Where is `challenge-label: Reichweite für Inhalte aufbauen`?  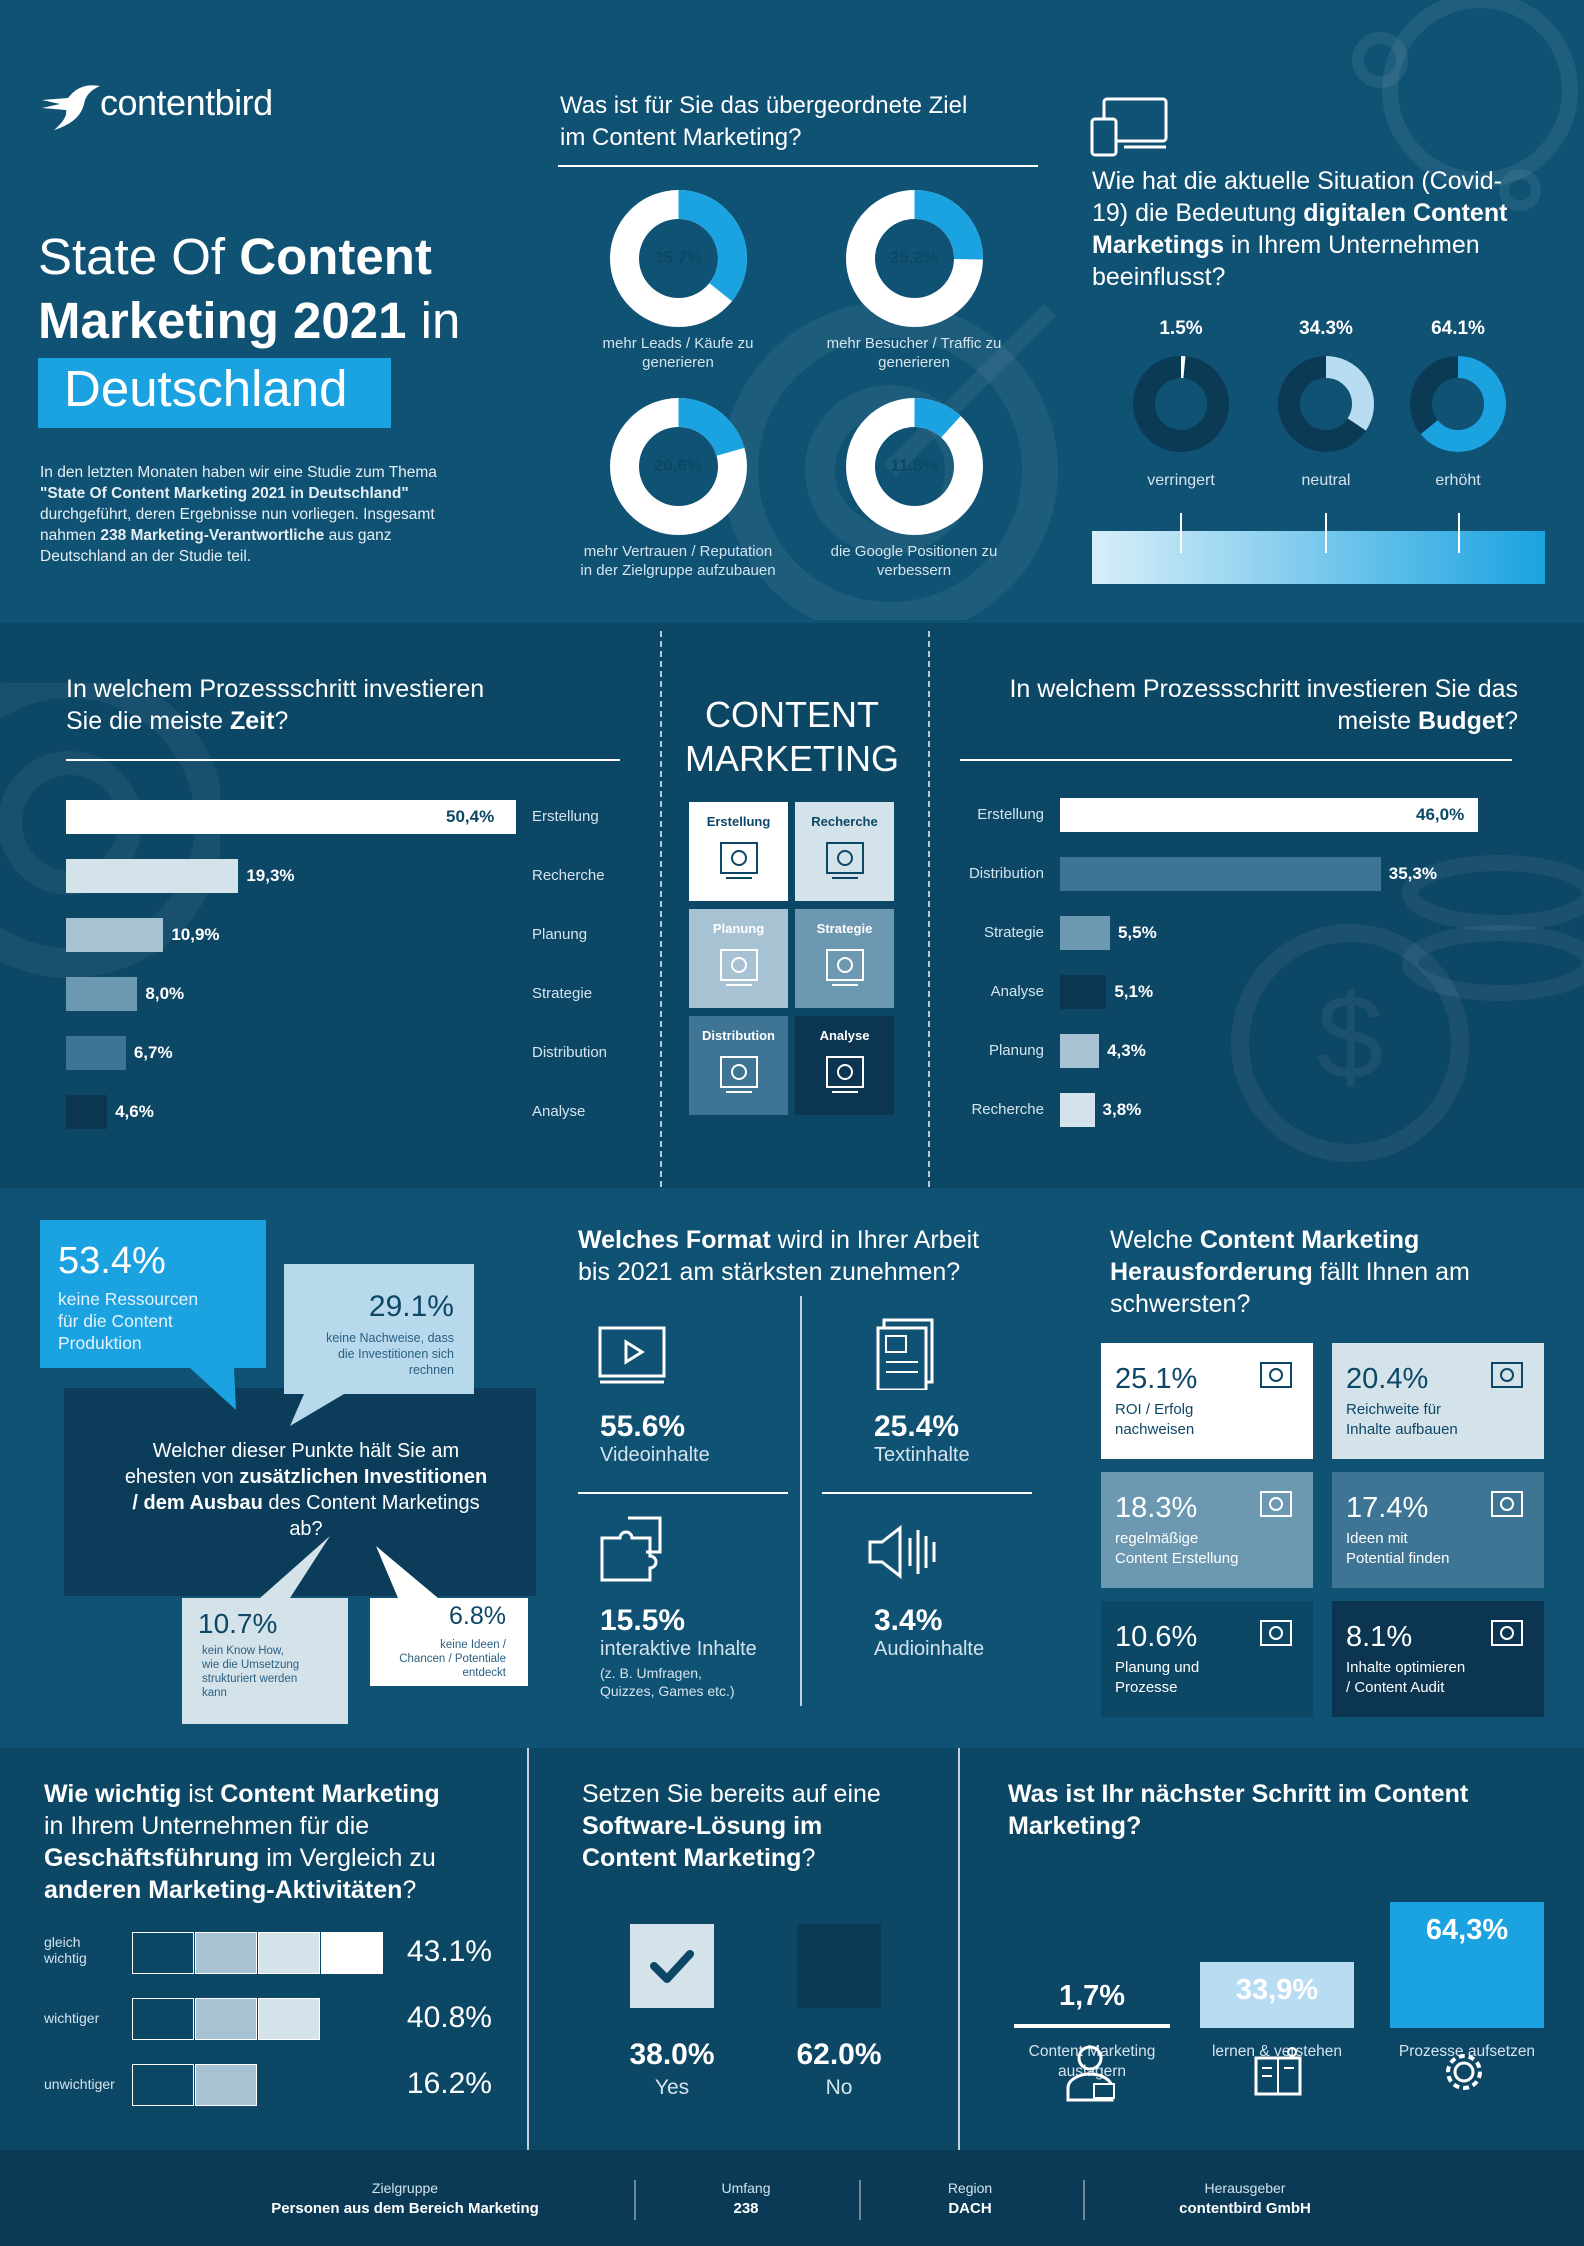
challenge-label: Reichweite für Inhalte aufbauen is located at coordinates (1439, 1420).